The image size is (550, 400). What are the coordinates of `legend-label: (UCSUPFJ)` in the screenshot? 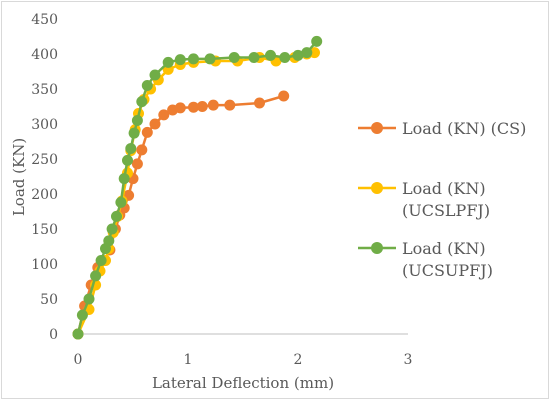 It's located at (447, 270).